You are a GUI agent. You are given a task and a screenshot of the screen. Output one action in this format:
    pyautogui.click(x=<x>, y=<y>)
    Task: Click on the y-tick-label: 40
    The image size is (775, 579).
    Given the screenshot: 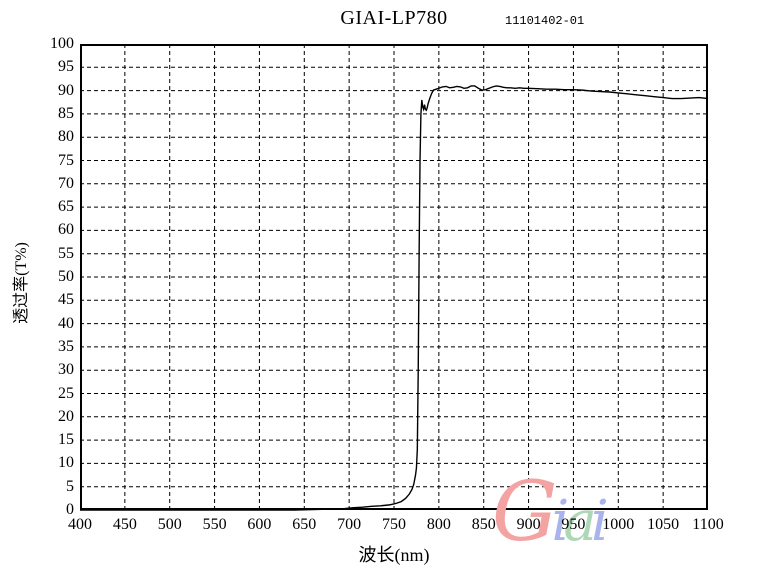 What is the action you would take?
    pyautogui.click(x=66, y=323)
    